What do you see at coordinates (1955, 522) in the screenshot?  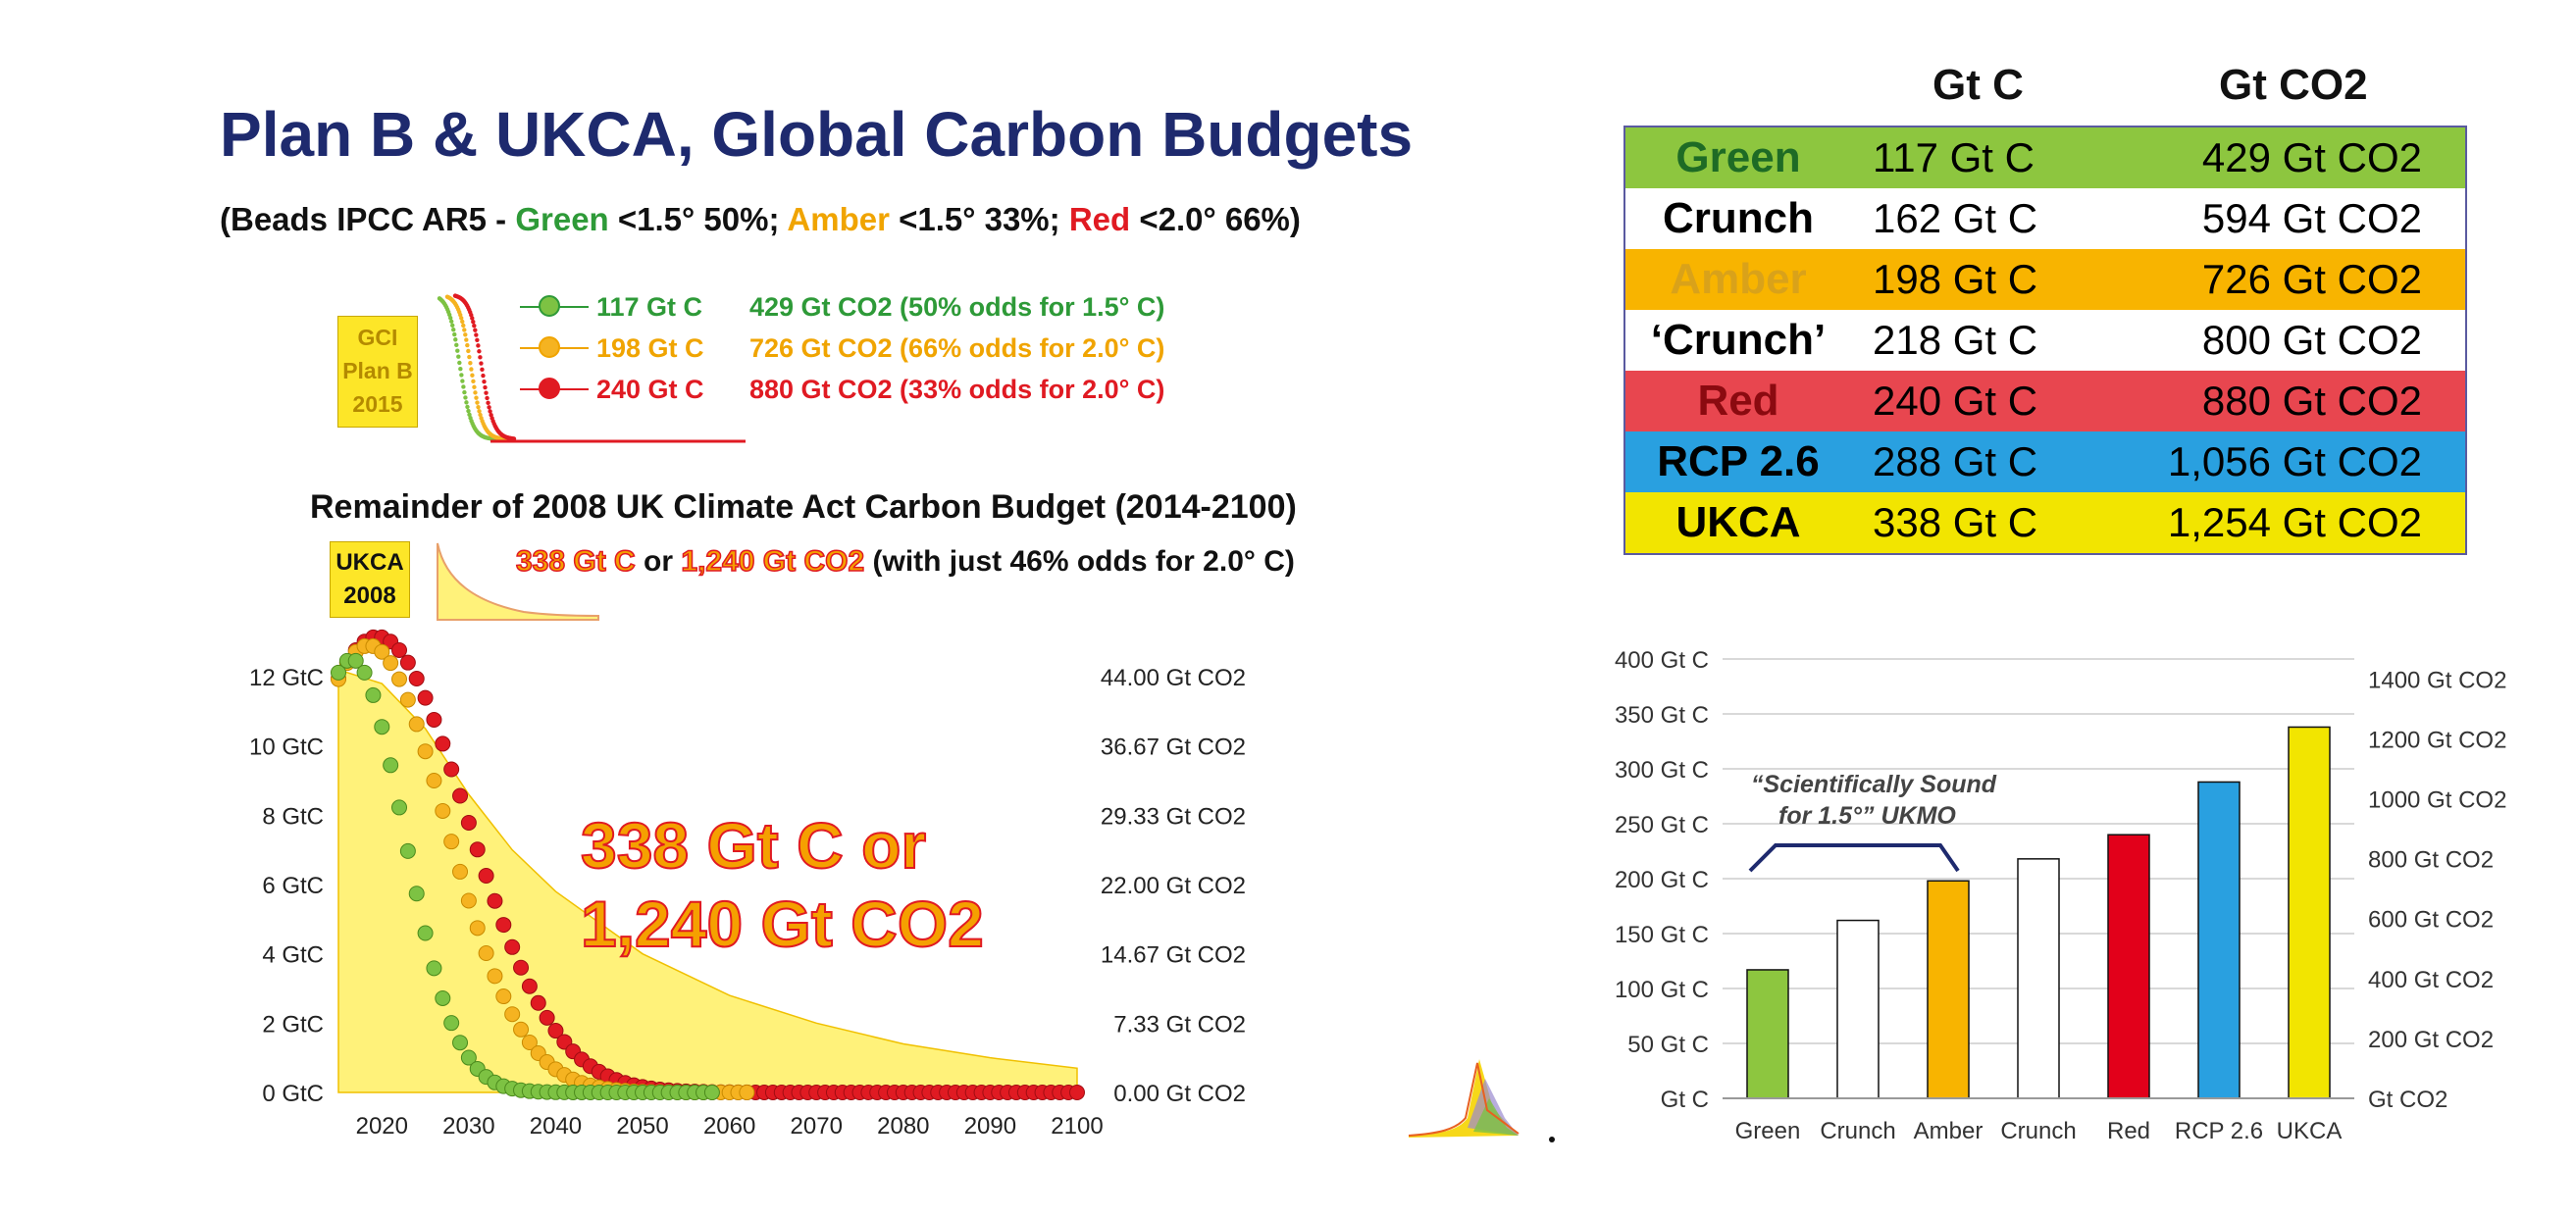 I see `table-cell-gtc: 338 Gt C` at bounding box center [1955, 522].